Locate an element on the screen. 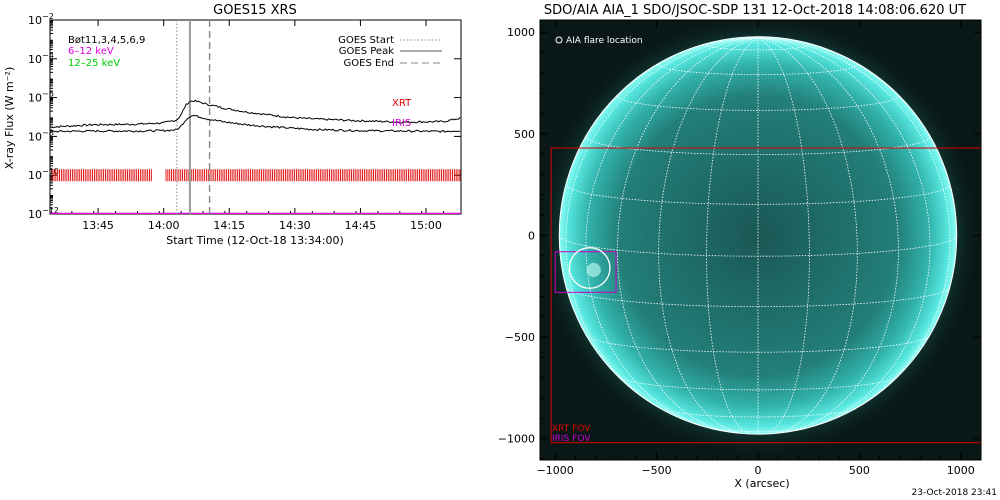 The image size is (1000, 500). flare-legend-label: AIA flare location is located at coordinates (604, 41).